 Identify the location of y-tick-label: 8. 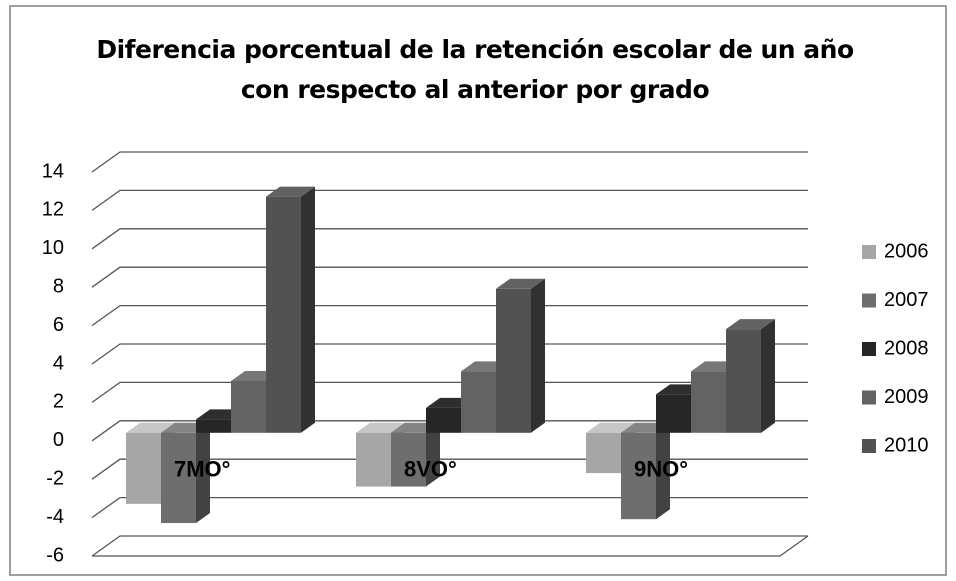
(58, 286).